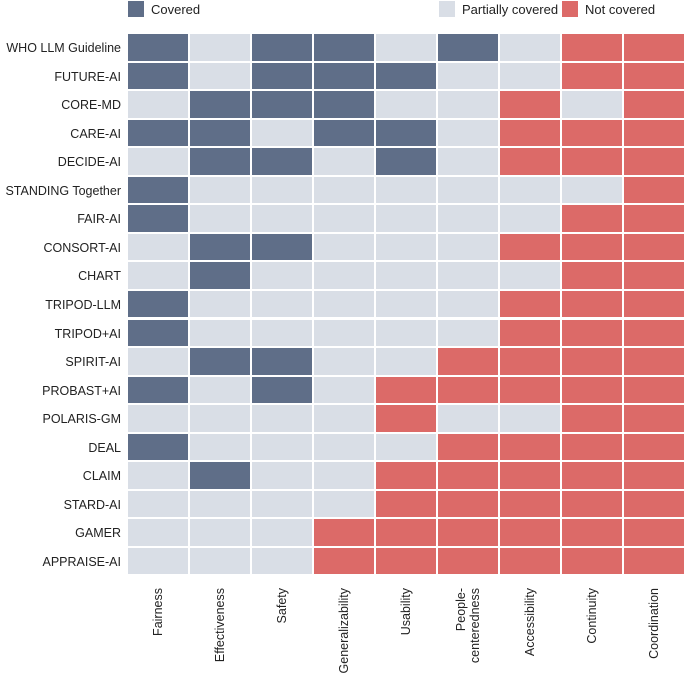 The image size is (685, 676). What do you see at coordinates (82, 419) in the screenshot?
I see `row-label: POLARIS-GM` at bounding box center [82, 419].